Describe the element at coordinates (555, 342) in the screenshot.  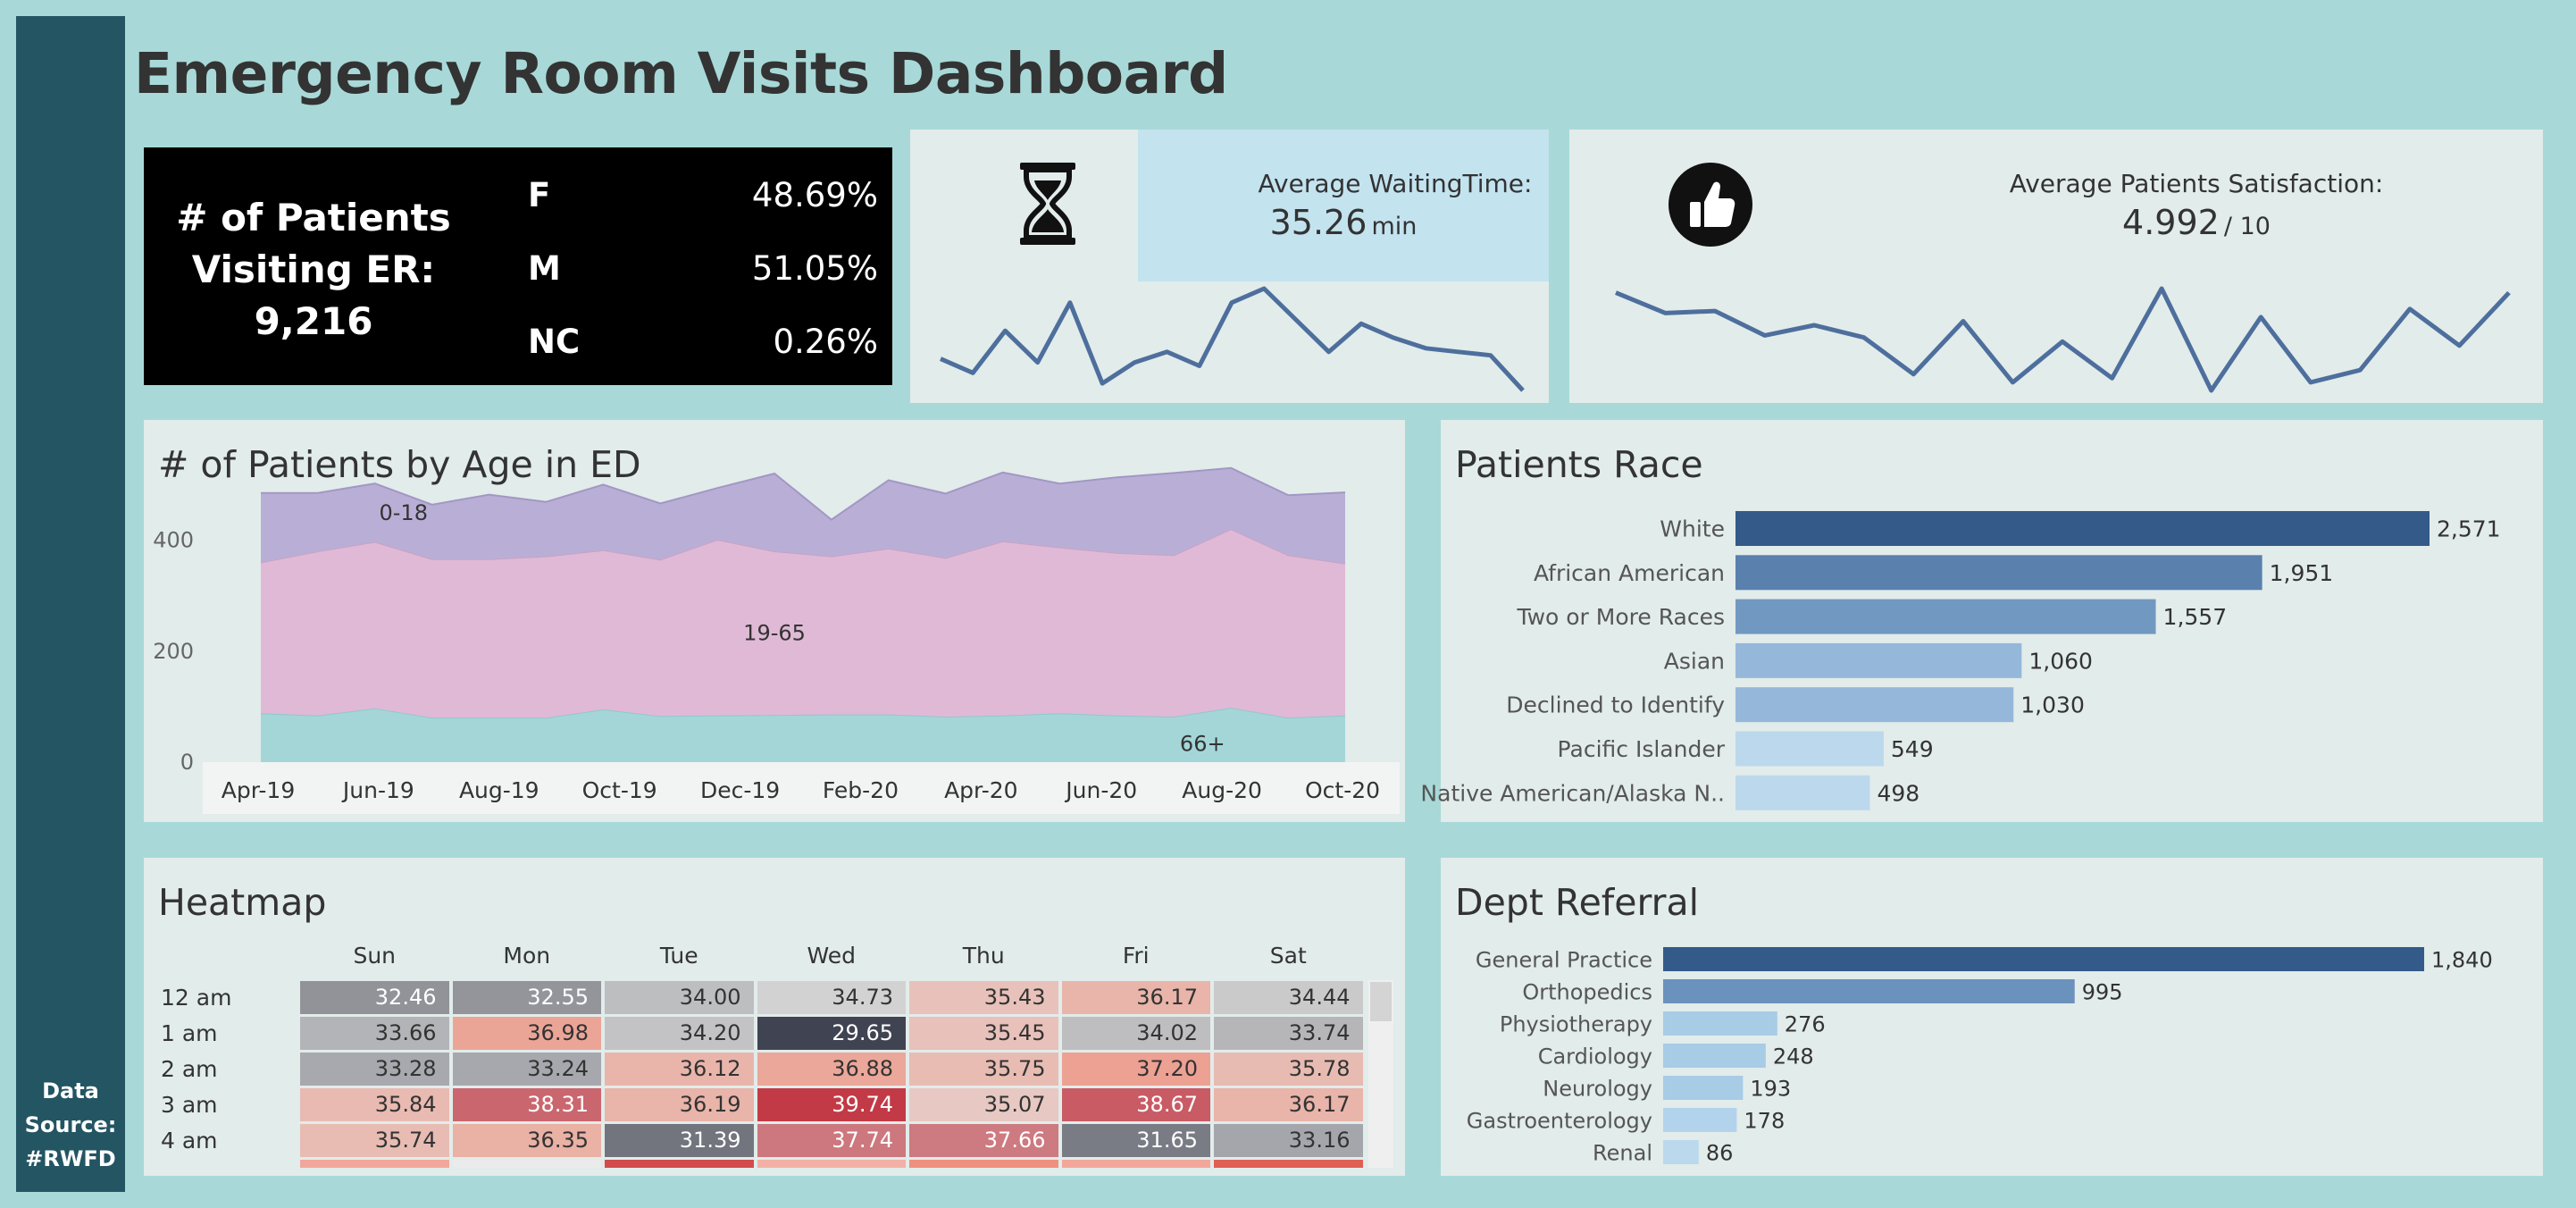
I see `gender-code: NC` at that location.